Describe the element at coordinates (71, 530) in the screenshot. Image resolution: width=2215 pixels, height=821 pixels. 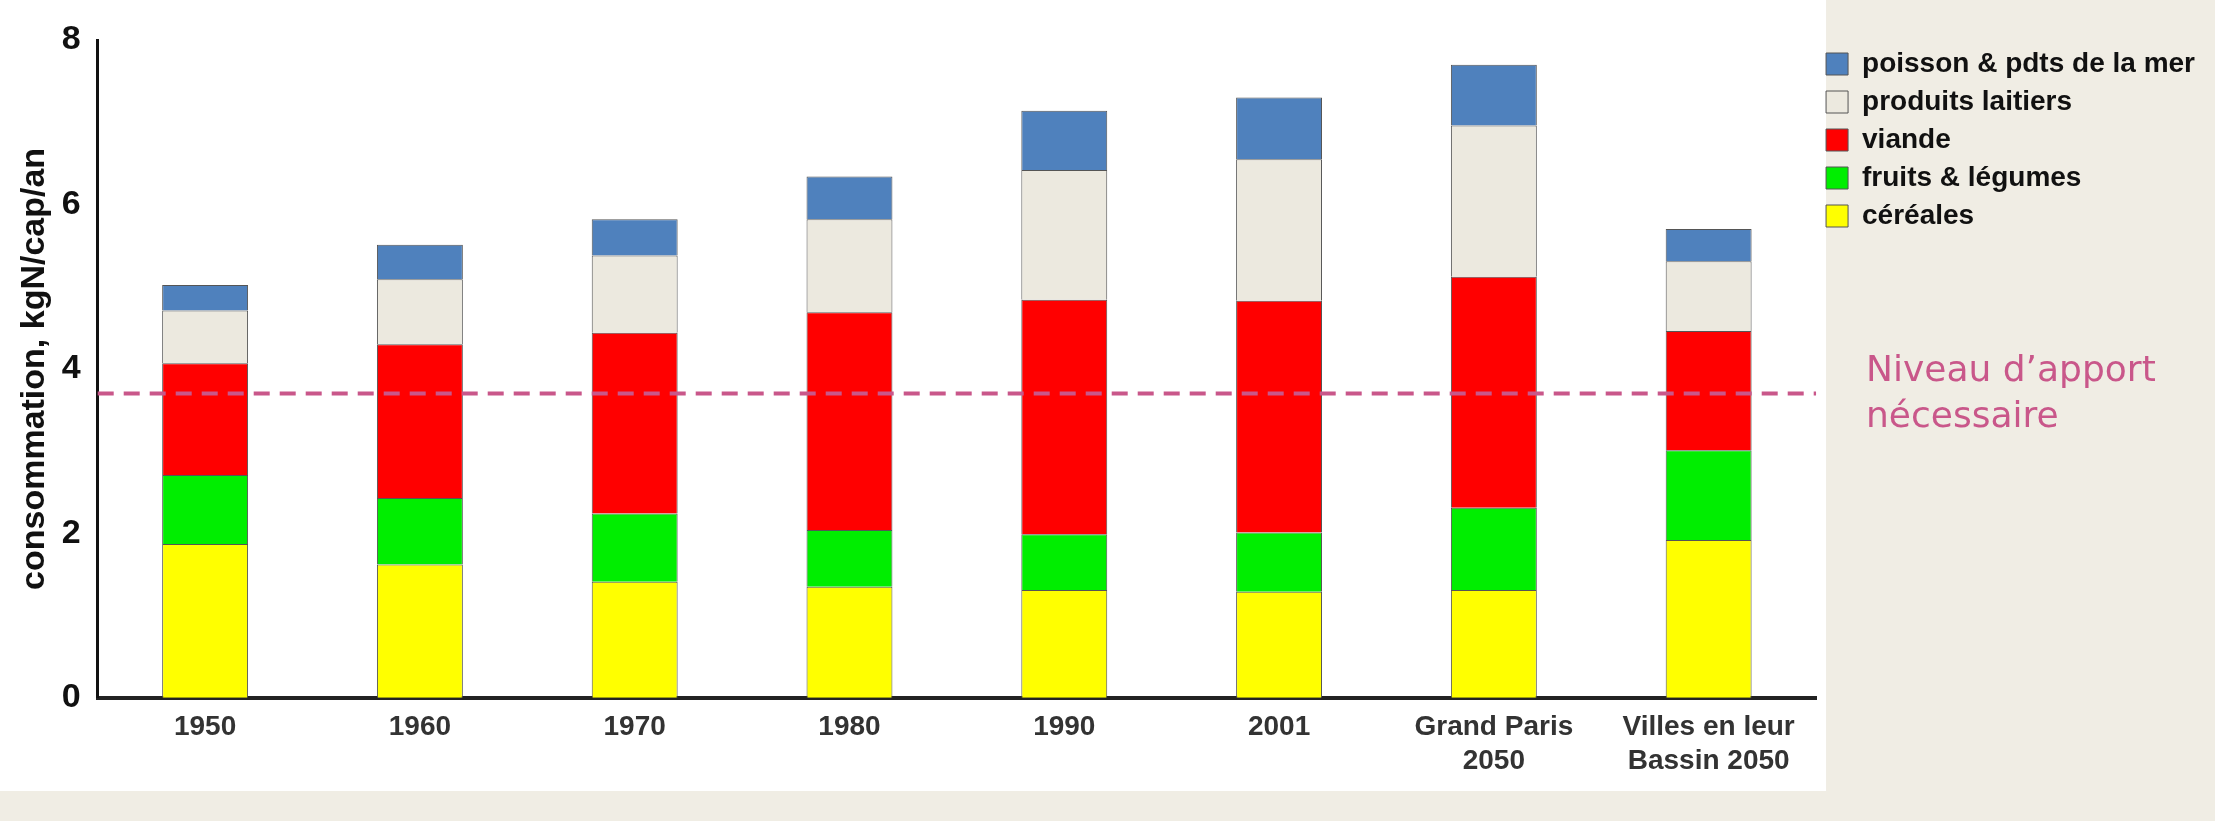
I see `y-tick-label: 2` at that location.